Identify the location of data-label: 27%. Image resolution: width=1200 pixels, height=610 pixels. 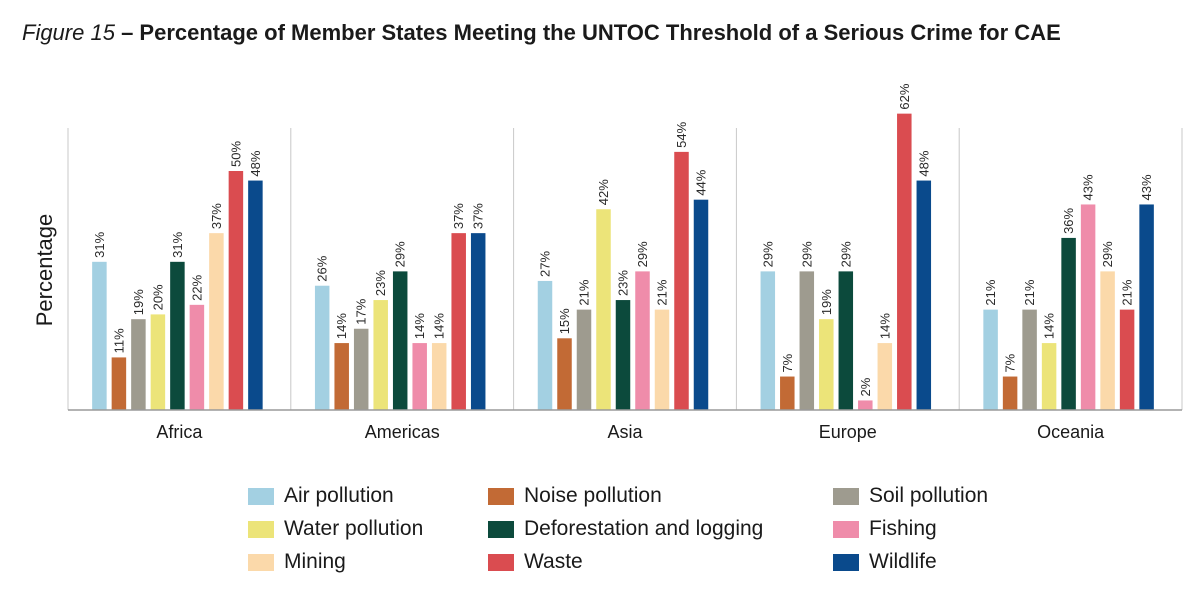
(545, 263).